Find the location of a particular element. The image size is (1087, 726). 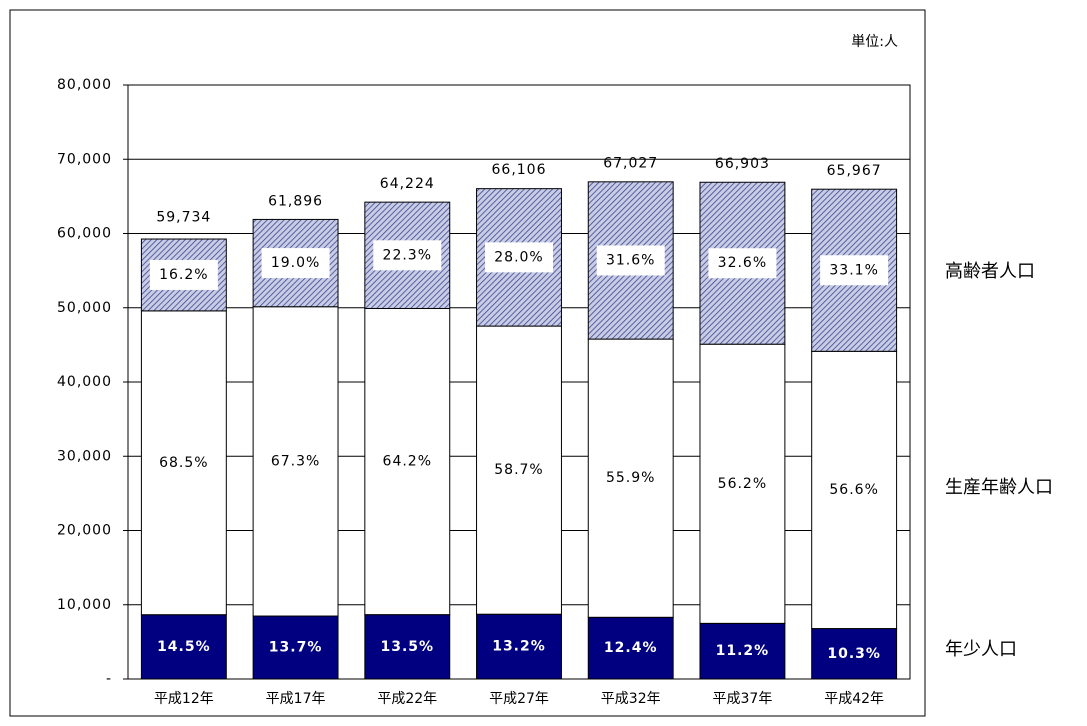

x-tick-label: 平成22年 is located at coordinates (407, 699).